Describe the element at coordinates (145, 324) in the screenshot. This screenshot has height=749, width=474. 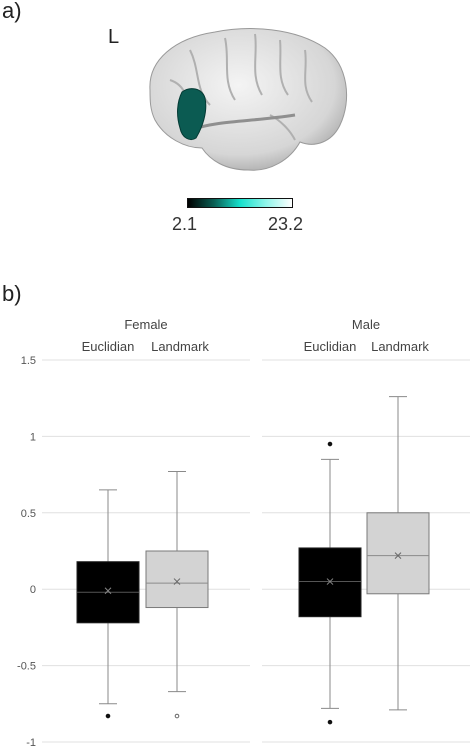
I see `group-title: Female` at that location.